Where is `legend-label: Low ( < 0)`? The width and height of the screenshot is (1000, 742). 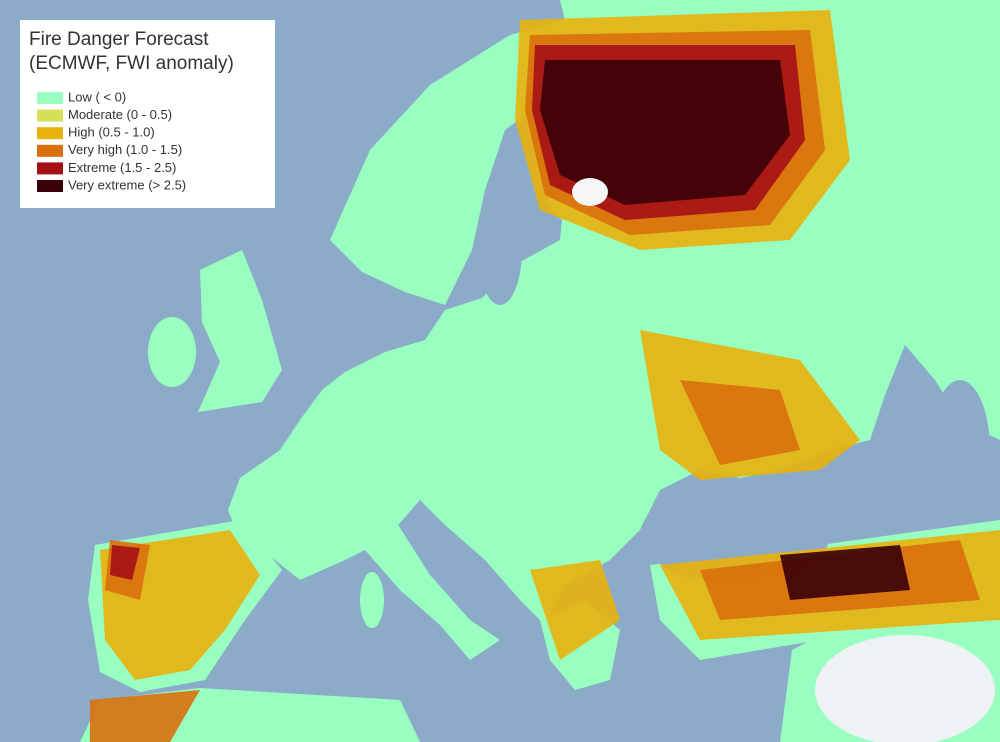
legend-label: Low ( < 0) is located at coordinates (97, 96).